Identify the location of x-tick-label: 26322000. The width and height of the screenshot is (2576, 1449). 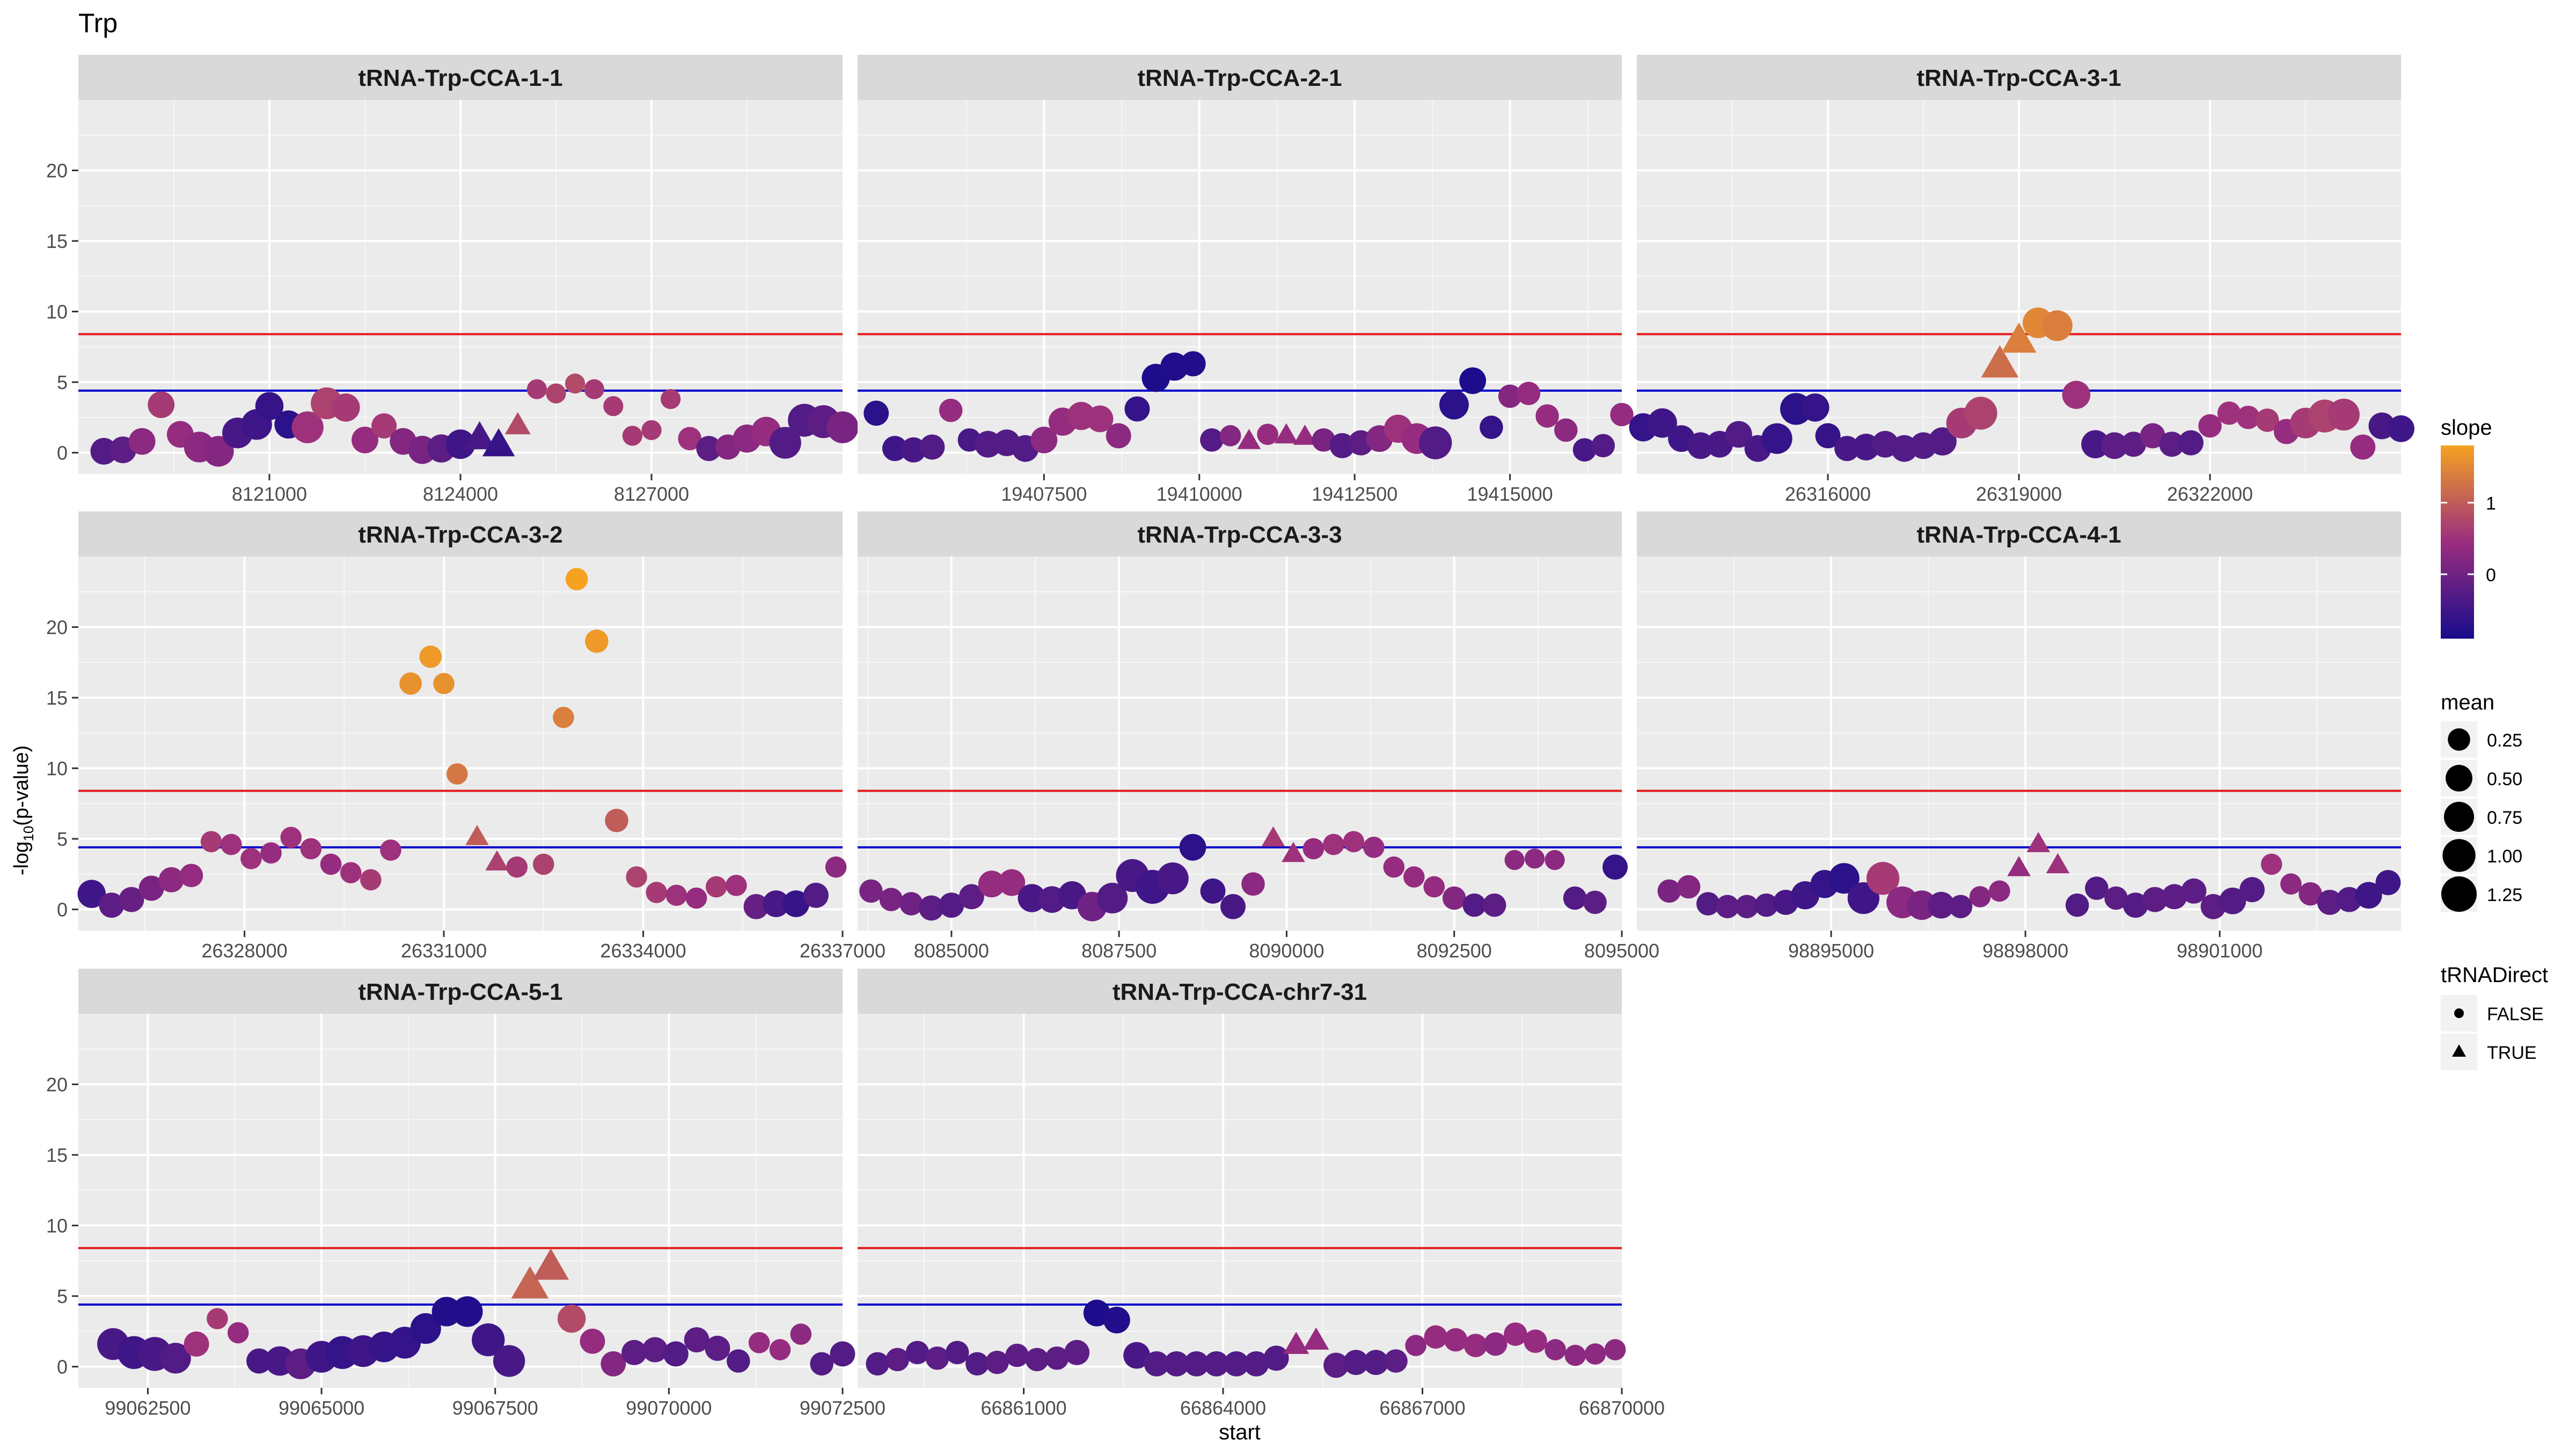
(2210, 494).